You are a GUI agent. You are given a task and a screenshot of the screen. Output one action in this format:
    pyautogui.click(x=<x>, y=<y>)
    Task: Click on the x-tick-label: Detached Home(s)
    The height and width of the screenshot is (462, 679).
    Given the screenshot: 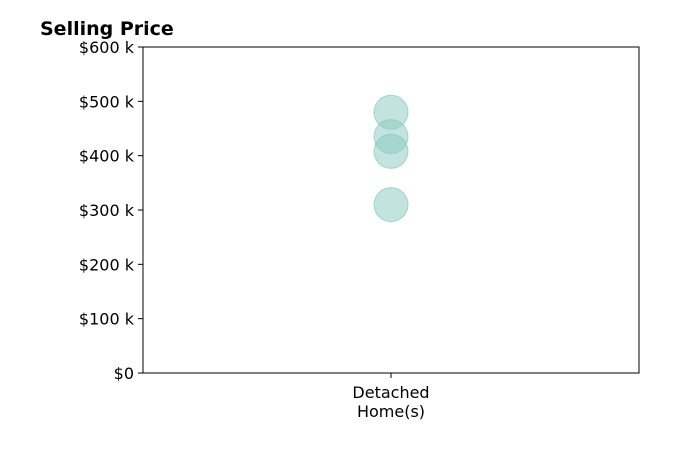 What is the action you would take?
    pyautogui.click(x=390, y=402)
    